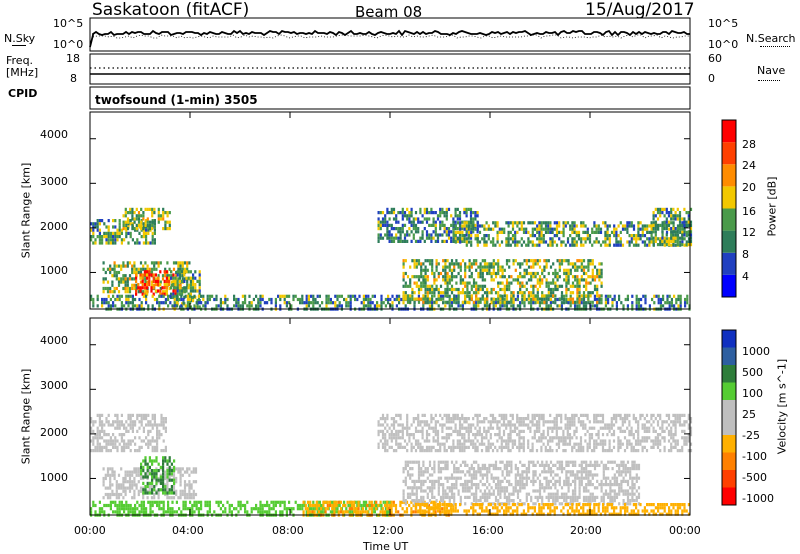 The height and width of the screenshot is (554, 800). I want to click on beam-label: Beam 08, so click(389, 12).